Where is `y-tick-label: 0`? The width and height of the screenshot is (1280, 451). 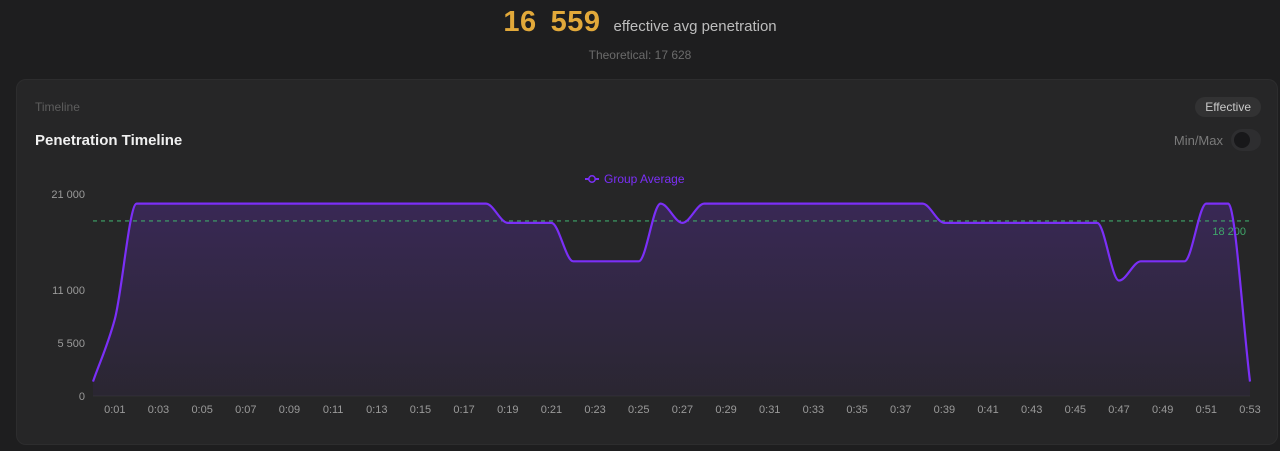 y-tick-label: 0 is located at coordinates (82, 397).